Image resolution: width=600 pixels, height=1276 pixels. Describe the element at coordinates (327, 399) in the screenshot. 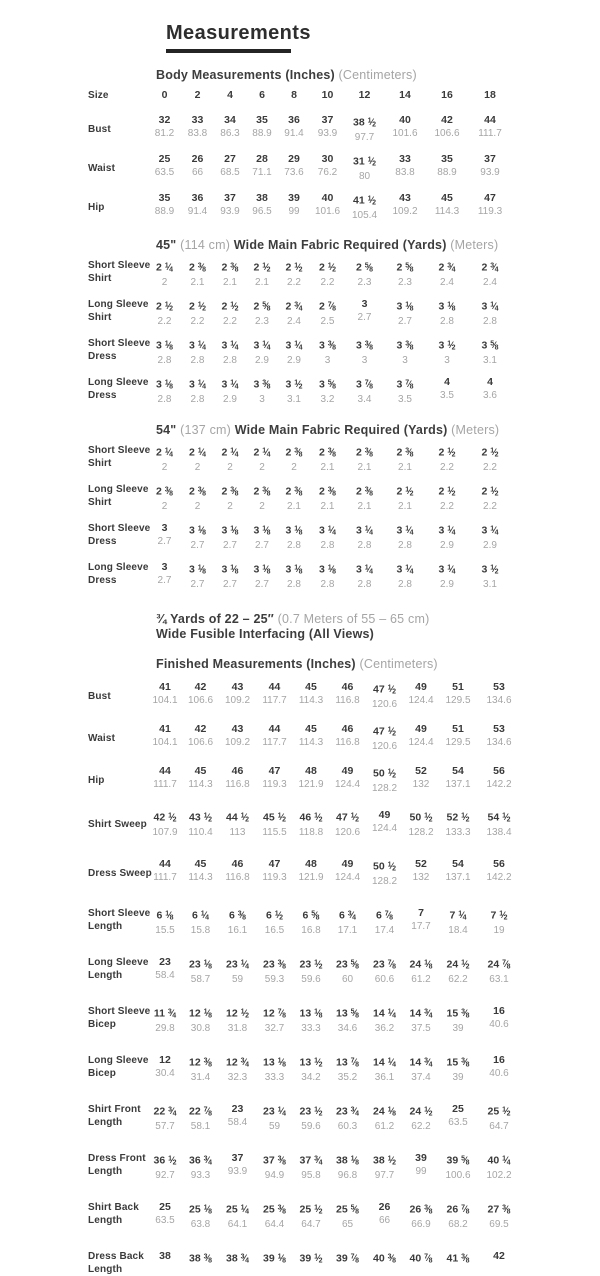

I see `cm-value: 3.2` at that location.